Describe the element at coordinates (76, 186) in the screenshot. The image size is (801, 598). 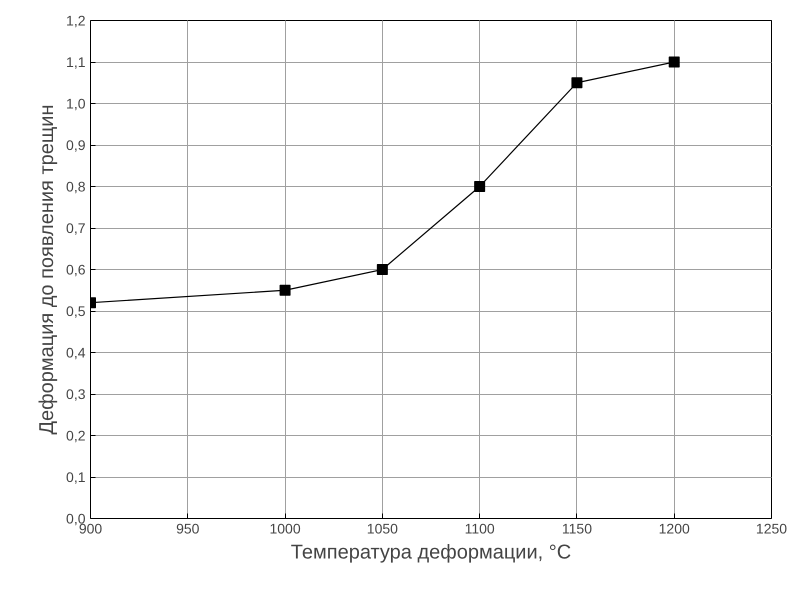
I see `y-tick-label: 0,8` at that location.